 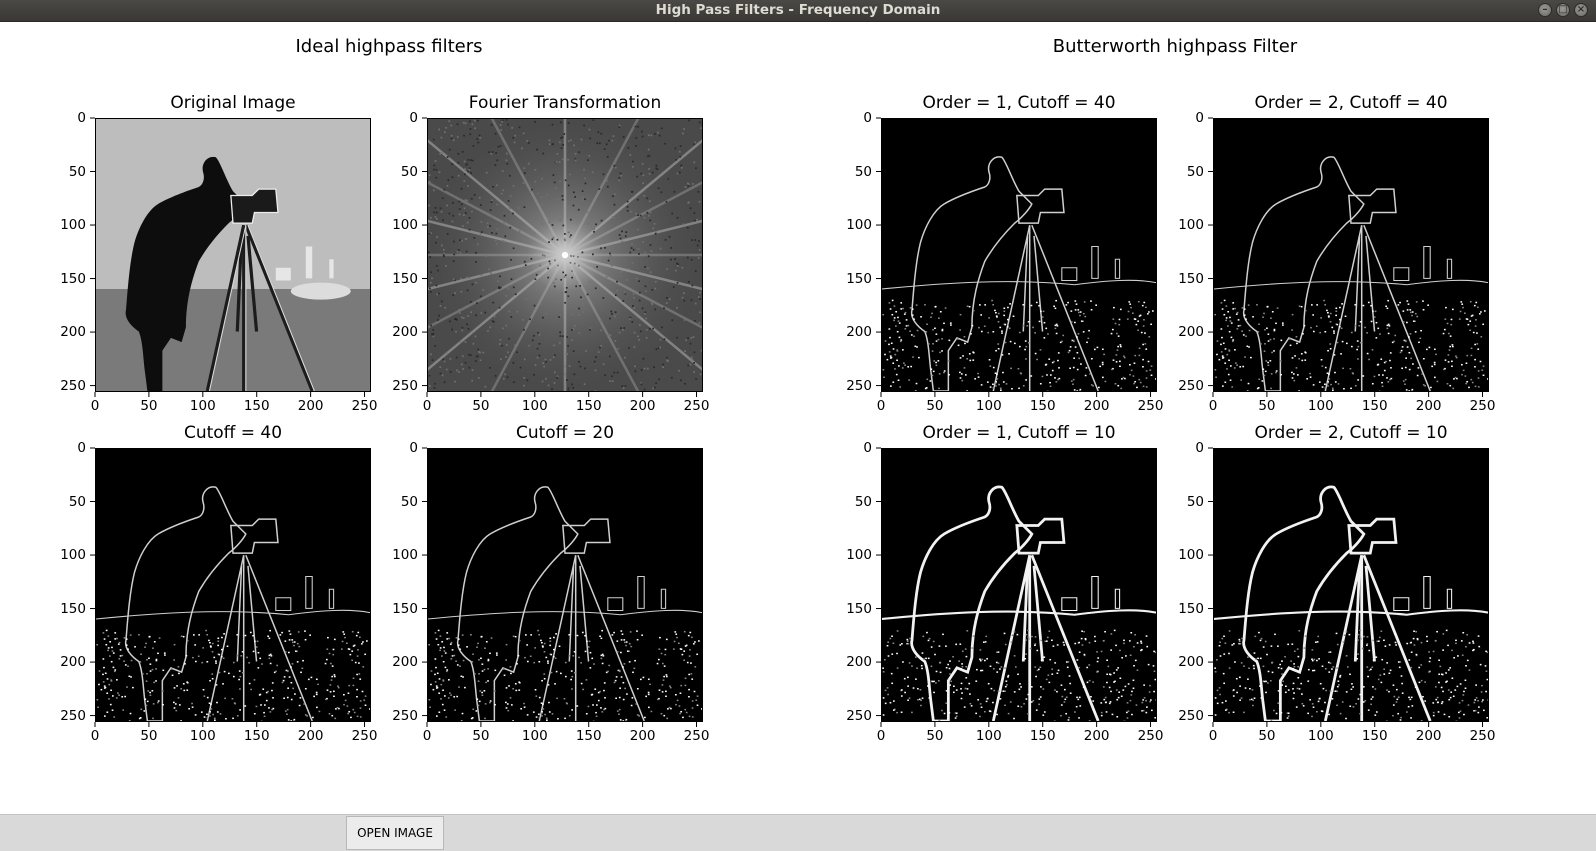 I want to click on fourier-transformation-image, so click(x=565, y=255).